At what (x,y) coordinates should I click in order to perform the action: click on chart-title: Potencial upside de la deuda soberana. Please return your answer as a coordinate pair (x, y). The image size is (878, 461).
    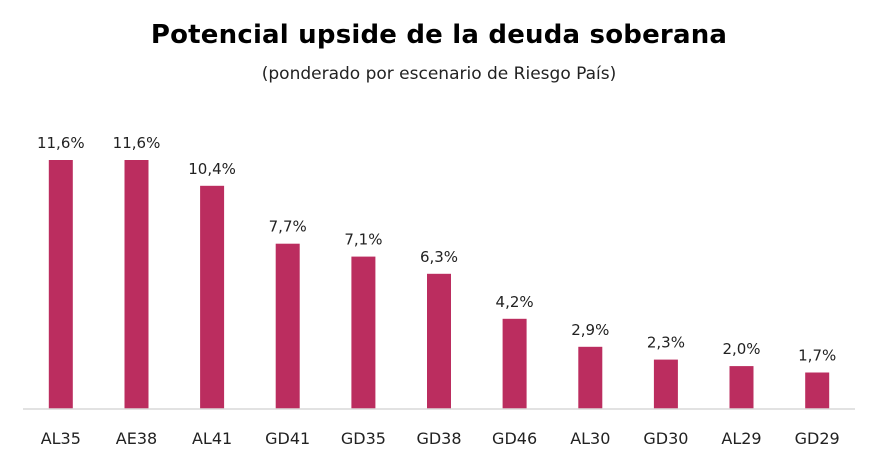
    Looking at the image, I should click on (439, 35).